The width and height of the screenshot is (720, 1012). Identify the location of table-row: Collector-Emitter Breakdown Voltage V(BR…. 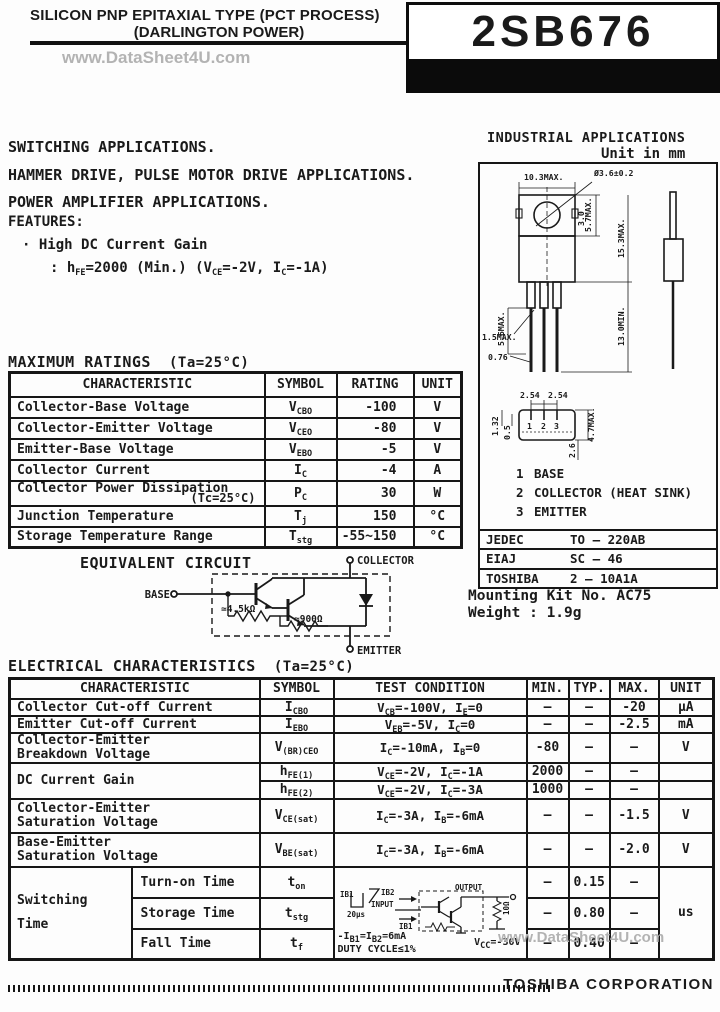
(361, 747).